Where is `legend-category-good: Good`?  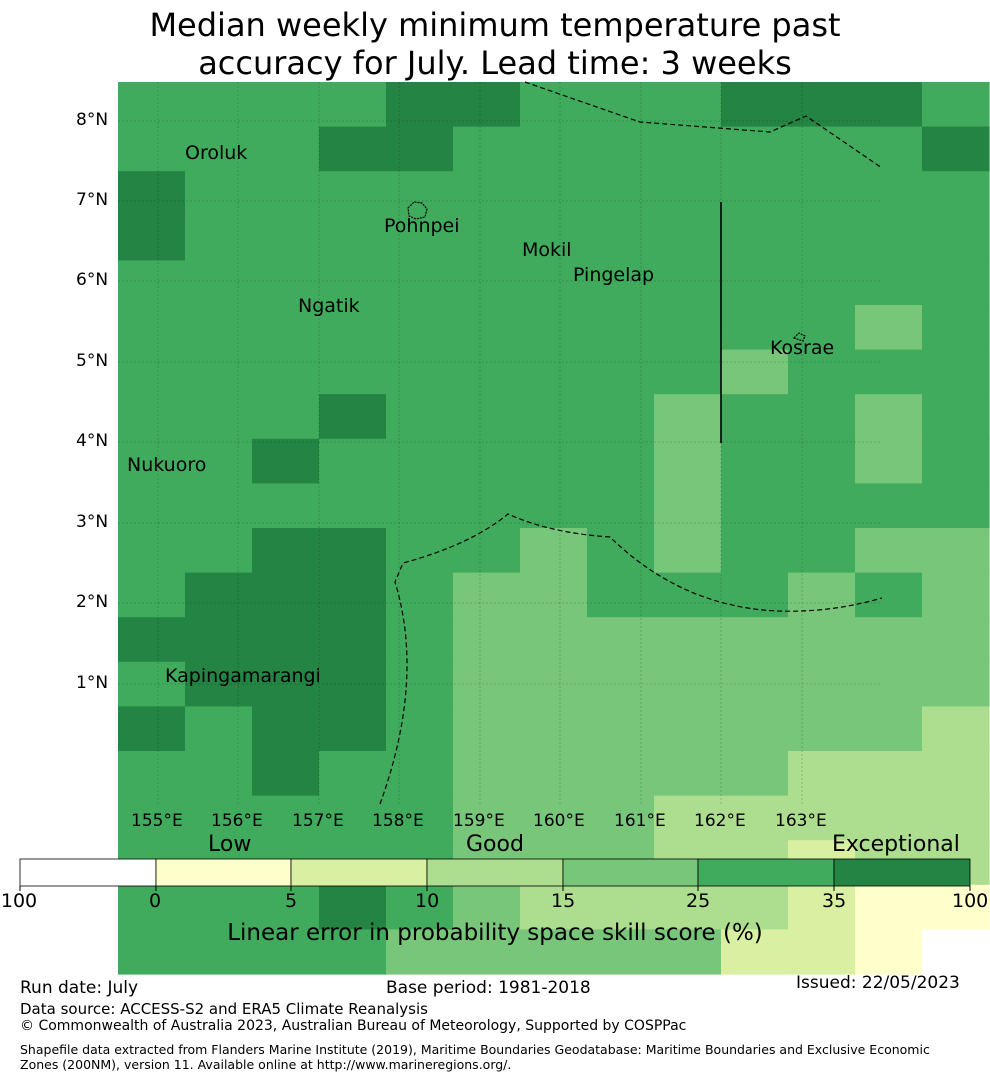
legend-category-good: Good is located at coordinates (495, 844).